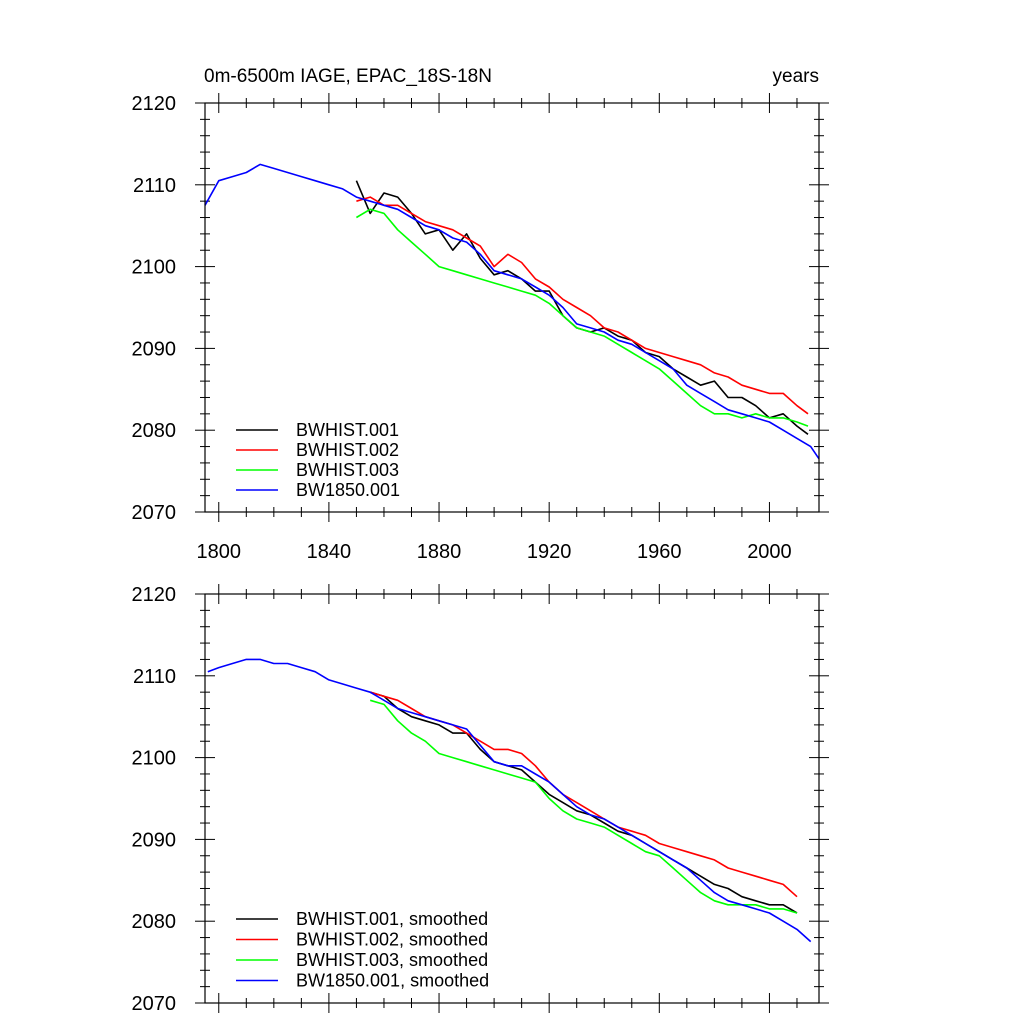  What do you see at coordinates (392, 940) in the screenshot?
I see `legend-label: BWHIST.002, smoothed` at bounding box center [392, 940].